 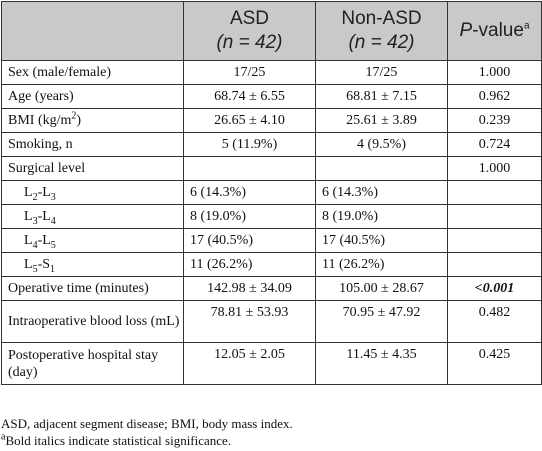 What do you see at coordinates (53, 221) in the screenshot?
I see `level-b-sub: 4` at bounding box center [53, 221].